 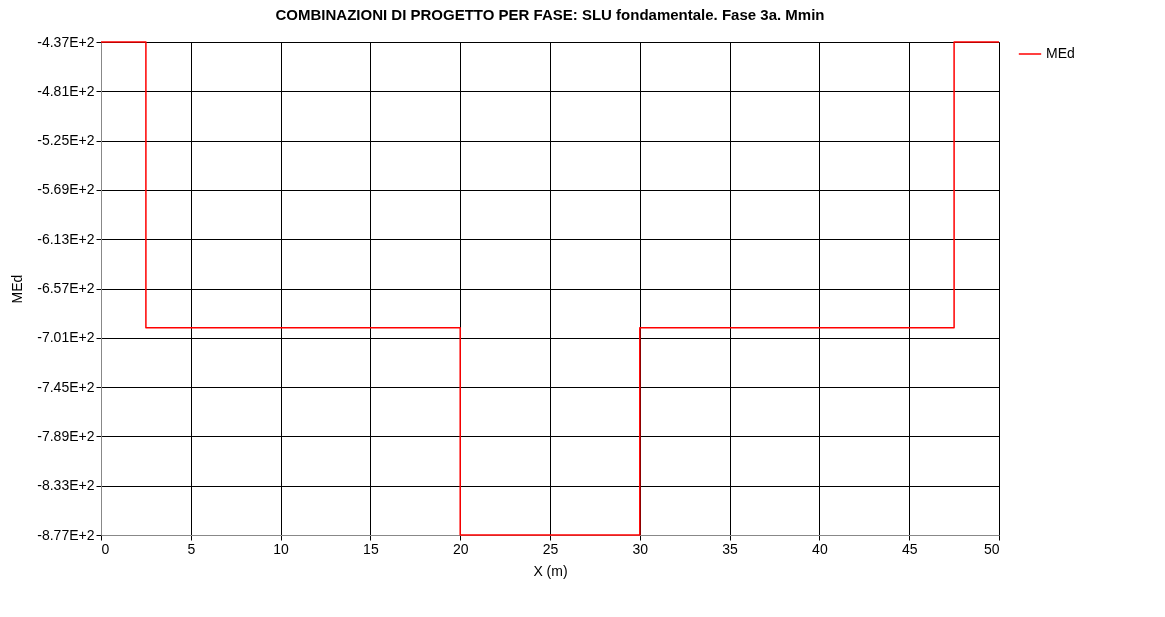 I want to click on chart-title: COMBINAZIONI DI PROGETTO PER FASE: SLU fondamentale. Fase 3a. Mmin, so click(x=550, y=14).